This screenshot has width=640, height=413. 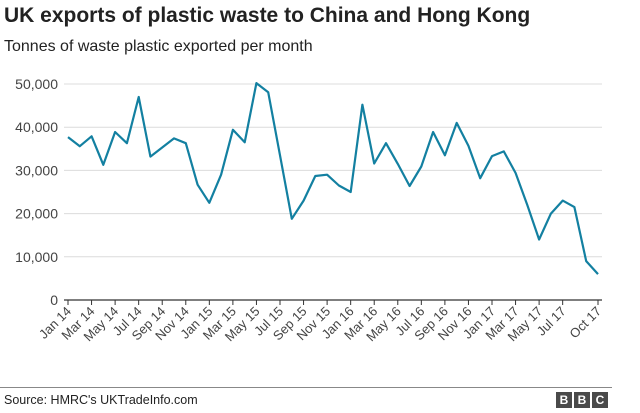 I want to click on source-note: Source: HMRC's UKTradeInfo.com, so click(x=101, y=400).